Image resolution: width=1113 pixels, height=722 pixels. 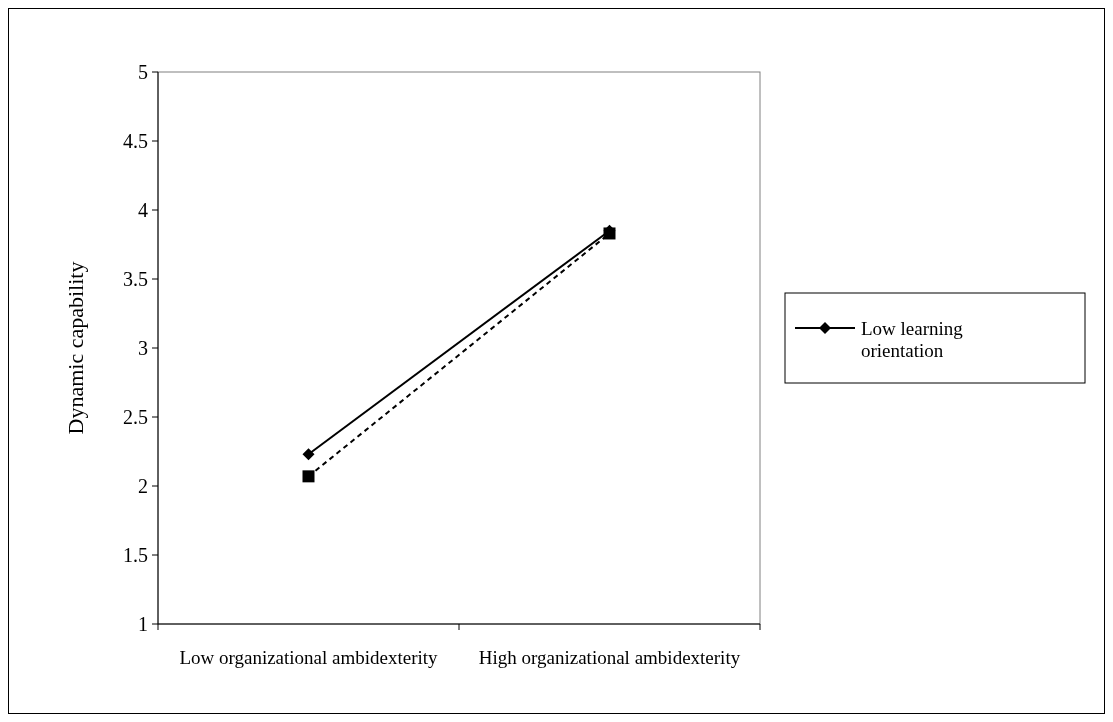 I want to click on y-tick-label: 4.5, so click(x=135, y=141).